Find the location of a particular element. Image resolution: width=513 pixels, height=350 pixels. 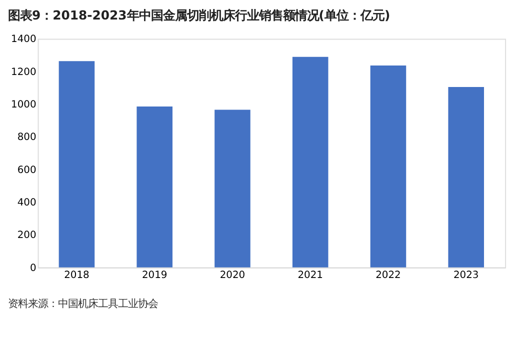

y-tick-label: 600 is located at coordinates (26, 170).